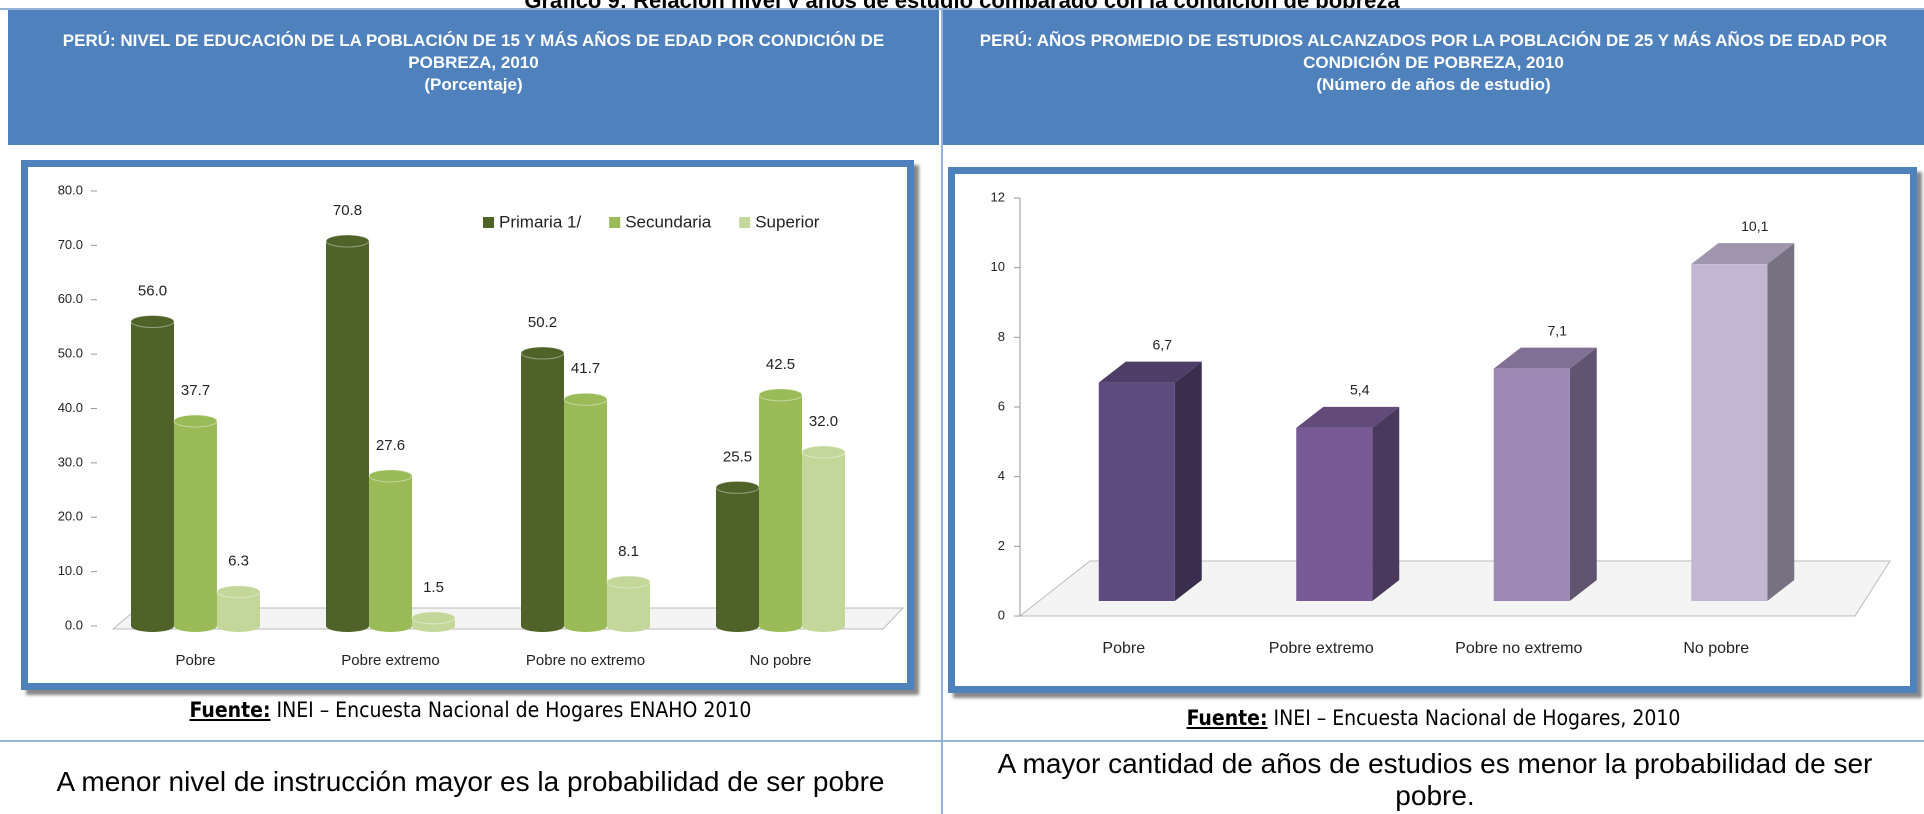 The image size is (1924, 814). I want to click on chart-subtitle: (Porcentaje), so click(473, 84).